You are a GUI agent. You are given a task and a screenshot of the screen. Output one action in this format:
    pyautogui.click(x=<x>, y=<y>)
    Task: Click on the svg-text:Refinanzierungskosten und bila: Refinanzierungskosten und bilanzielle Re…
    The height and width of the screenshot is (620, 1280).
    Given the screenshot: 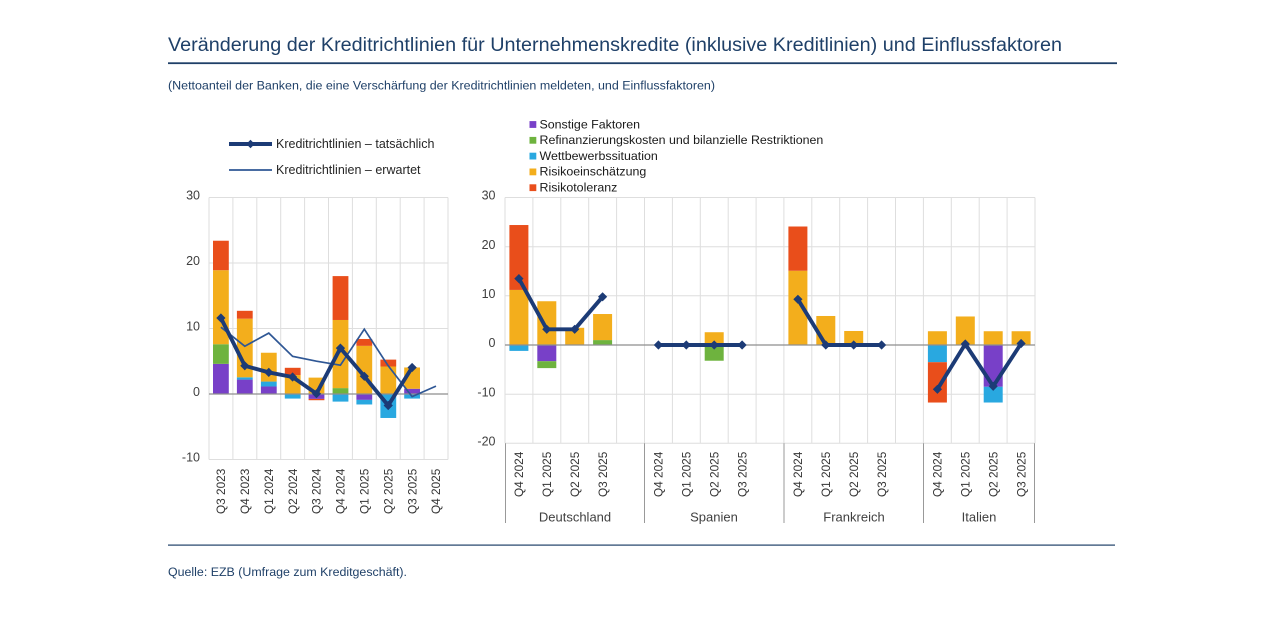 What is the action you would take?
    pyautogui.click(x=682, y=140)
    